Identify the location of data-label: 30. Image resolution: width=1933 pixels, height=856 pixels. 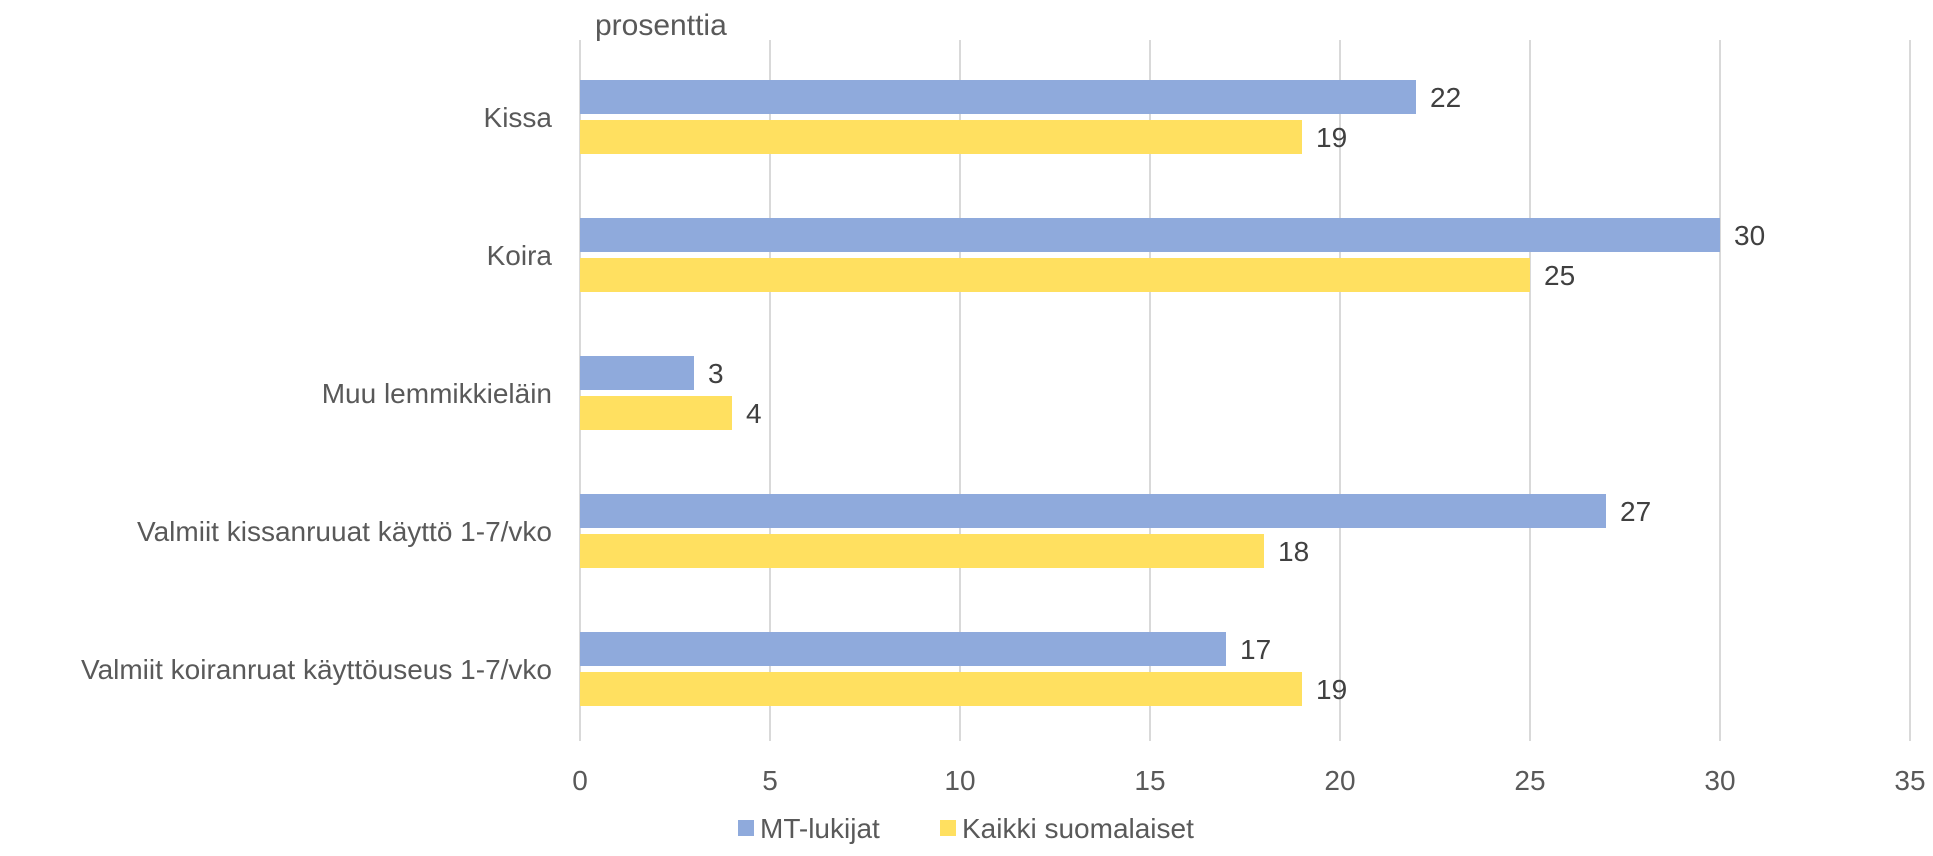
(1749, 235).